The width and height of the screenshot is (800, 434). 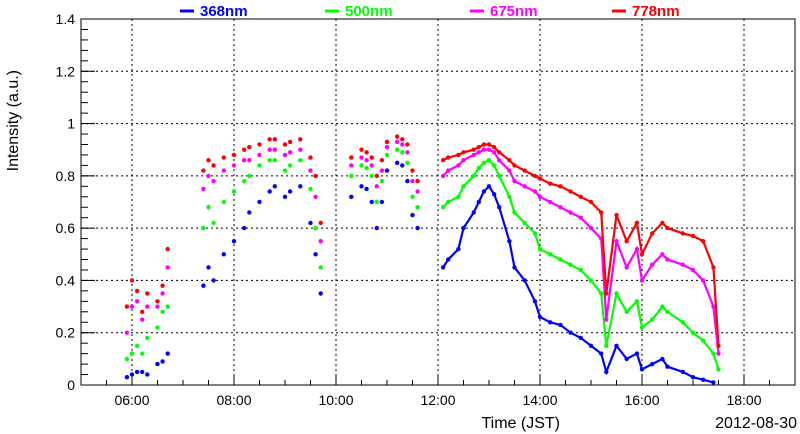 What do you see at coordinates (743, 400) in the screenshot?
I see `x-tick-label: 18:00` at bounding box center [743, 400].